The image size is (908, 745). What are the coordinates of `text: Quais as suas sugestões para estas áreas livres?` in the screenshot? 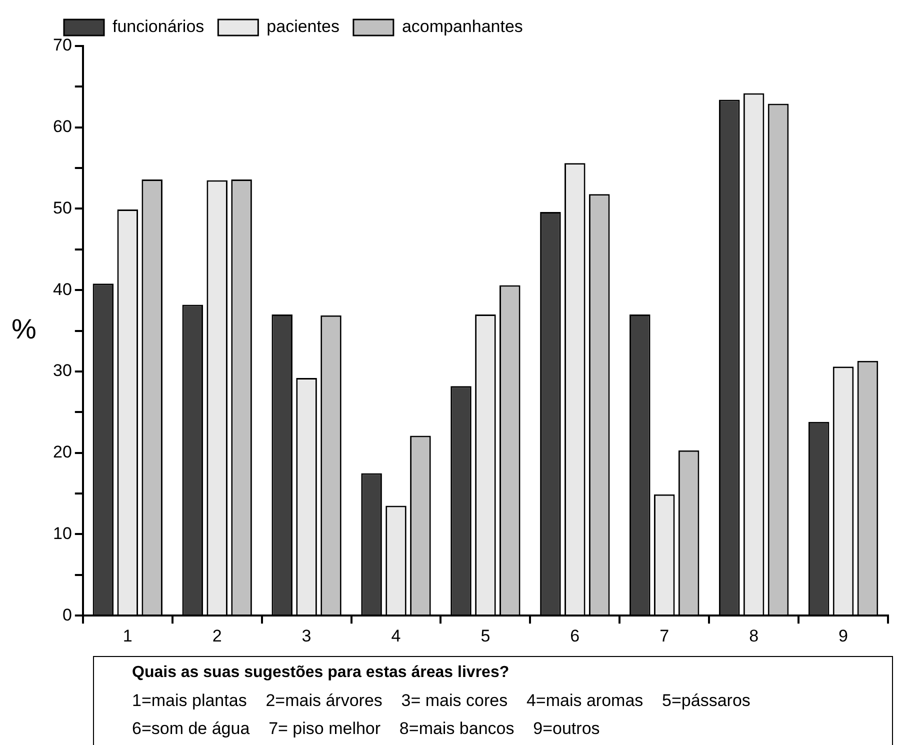 It's located at (321, 673).